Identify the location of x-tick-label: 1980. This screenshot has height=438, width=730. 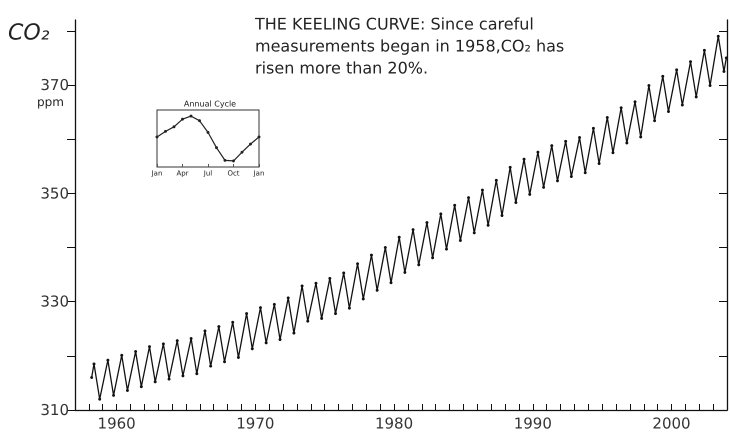
(394, 423).